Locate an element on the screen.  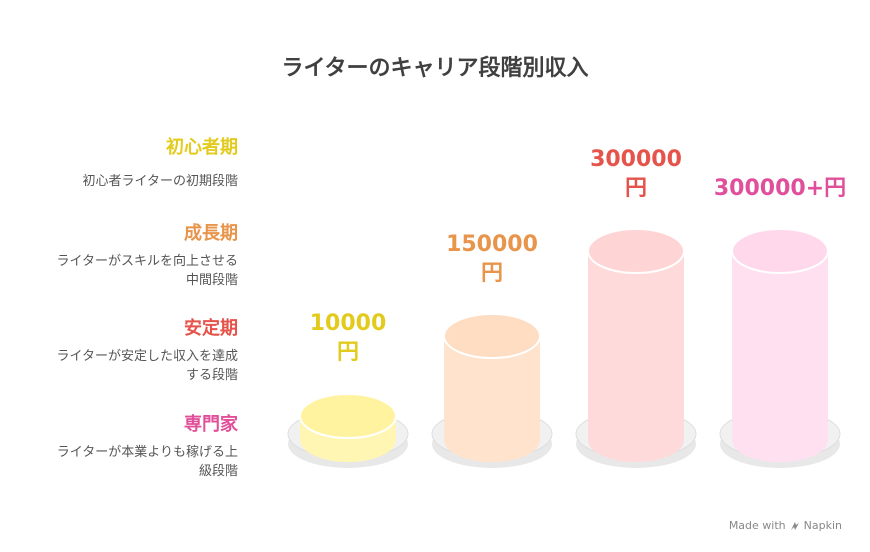
stage-heading-stable: 安定期 is located at coordinates (211, 328).